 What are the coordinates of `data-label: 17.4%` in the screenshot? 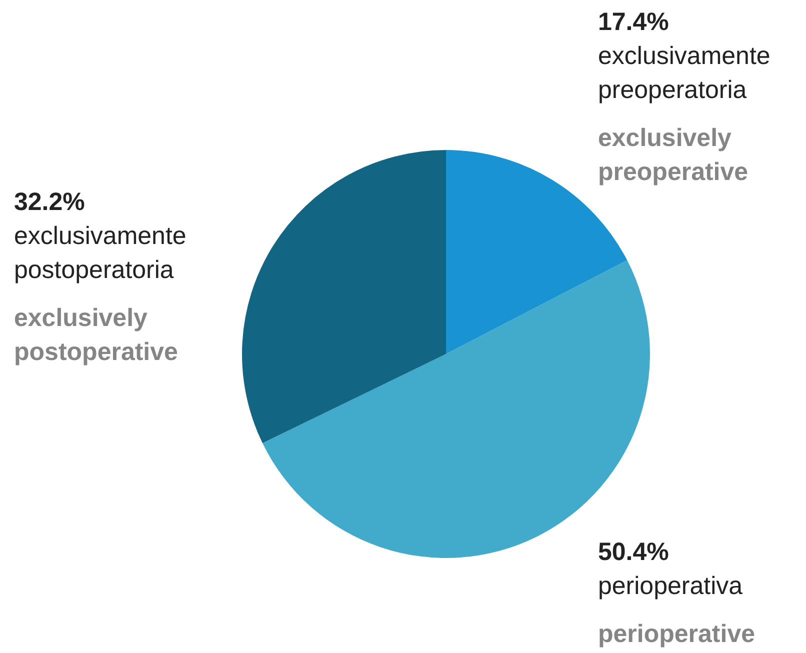 It's located at (633, 22).